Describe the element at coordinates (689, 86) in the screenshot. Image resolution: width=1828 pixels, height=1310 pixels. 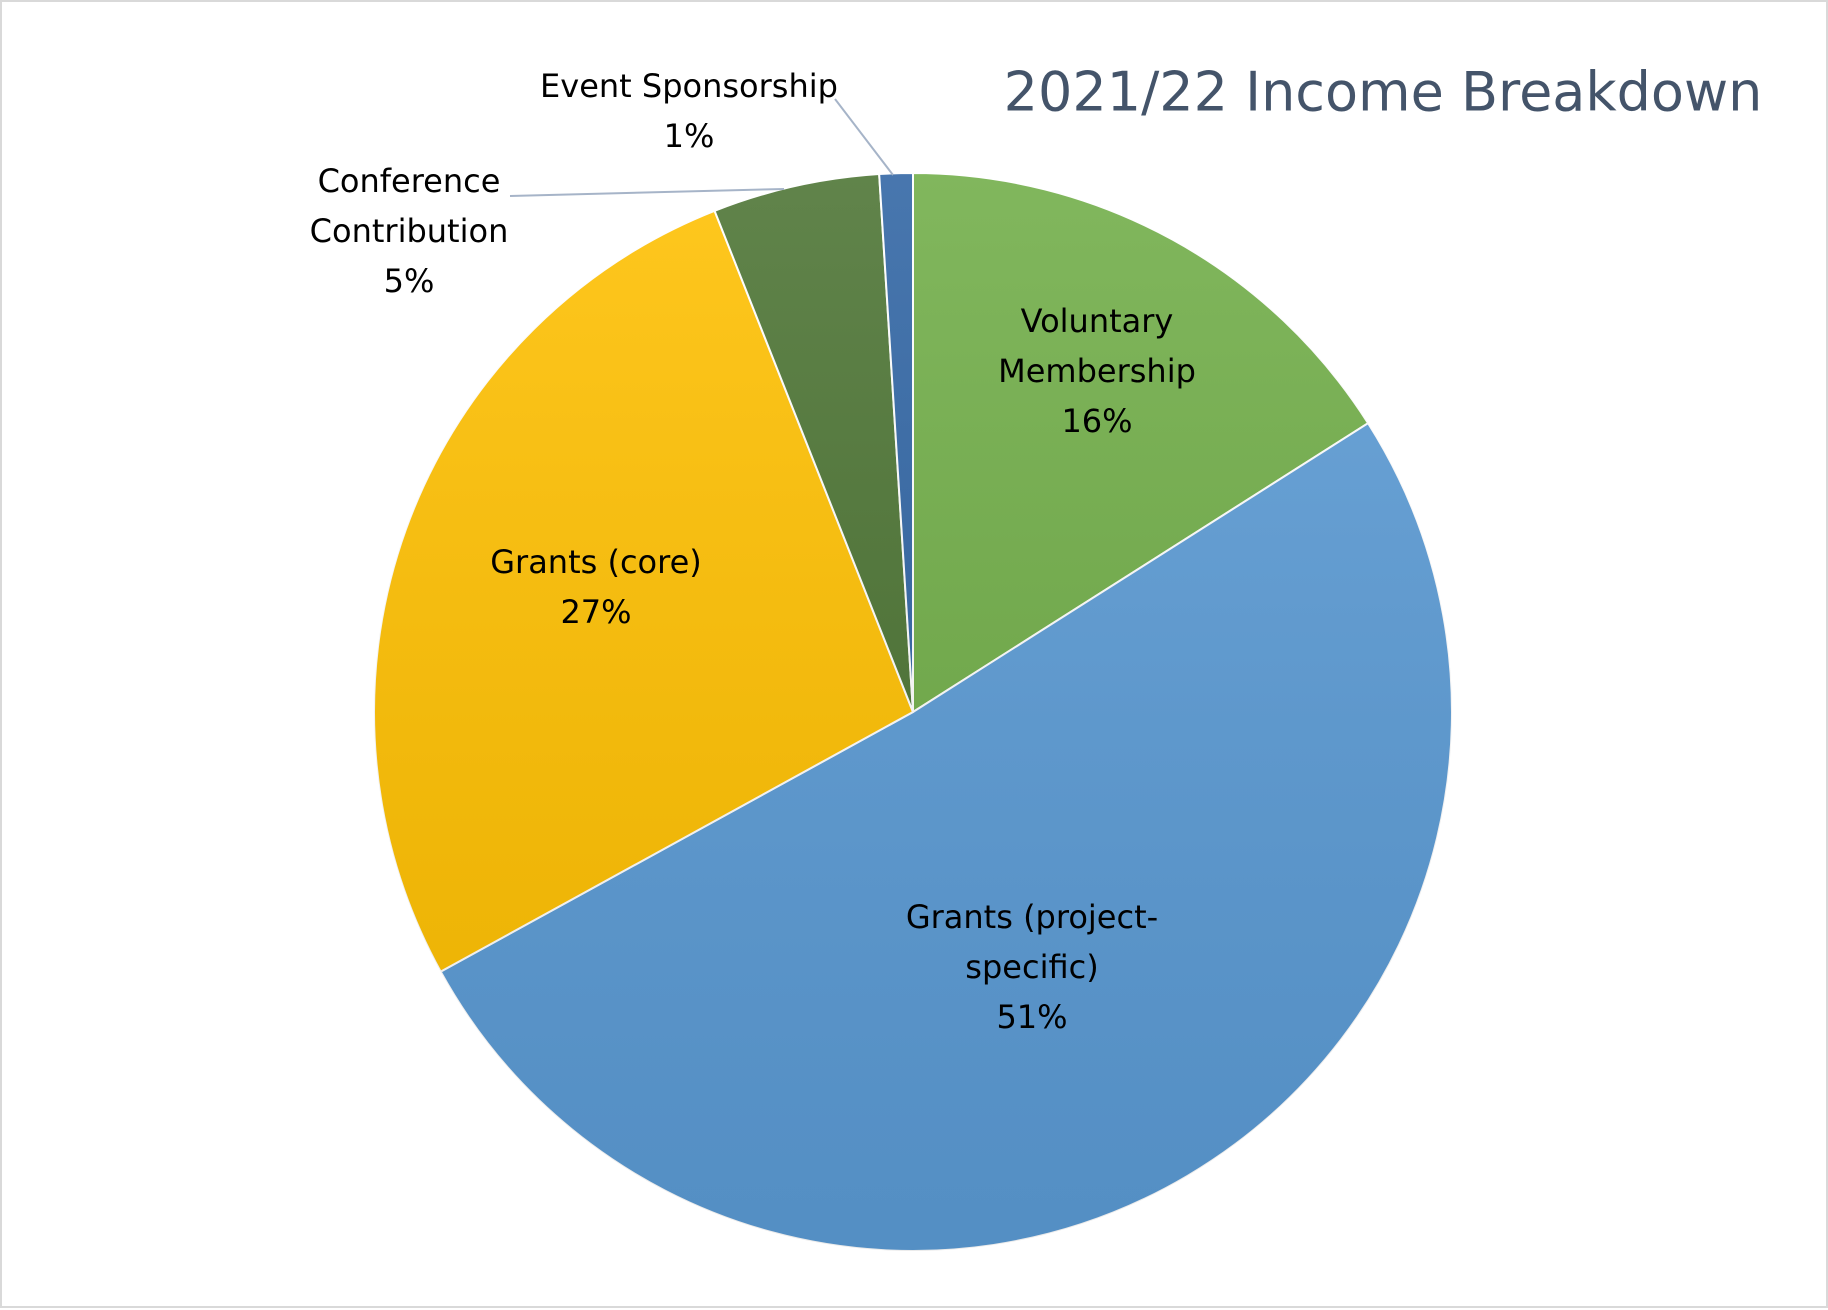
I see `category-label: Event Sponsorship` at that location.